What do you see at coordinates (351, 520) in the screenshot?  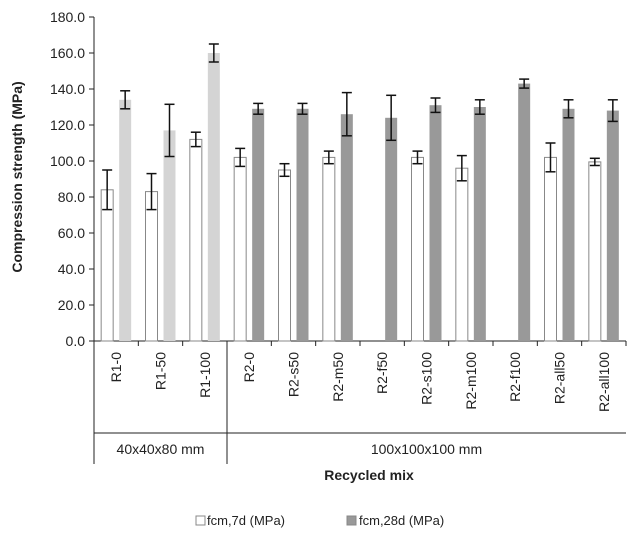 I see `legend-swatch-28d` at bounding box center [351, 520].